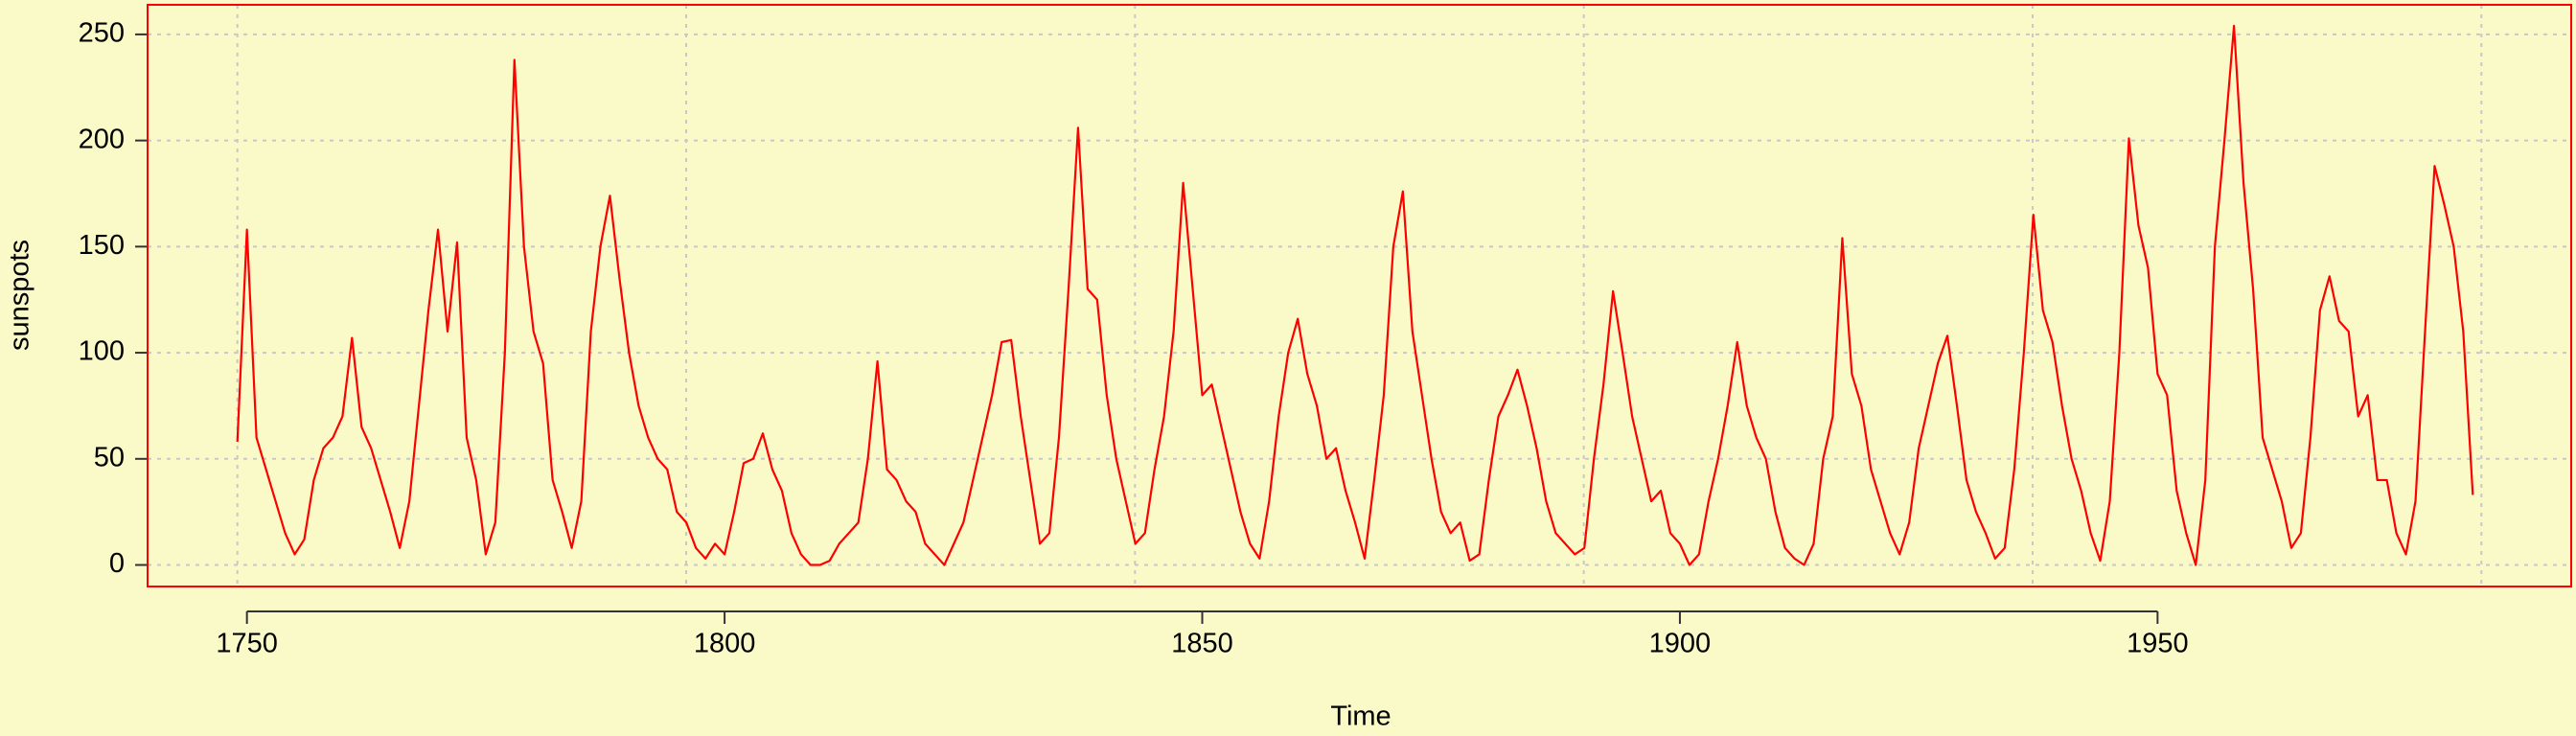 Image resolution: width=2576 pixels, height=736 pixels. What do you see at coordinates (1680, 644) in the screenshot?
I see `x-tick-label: 1900` at bounding box center [1680, 644].